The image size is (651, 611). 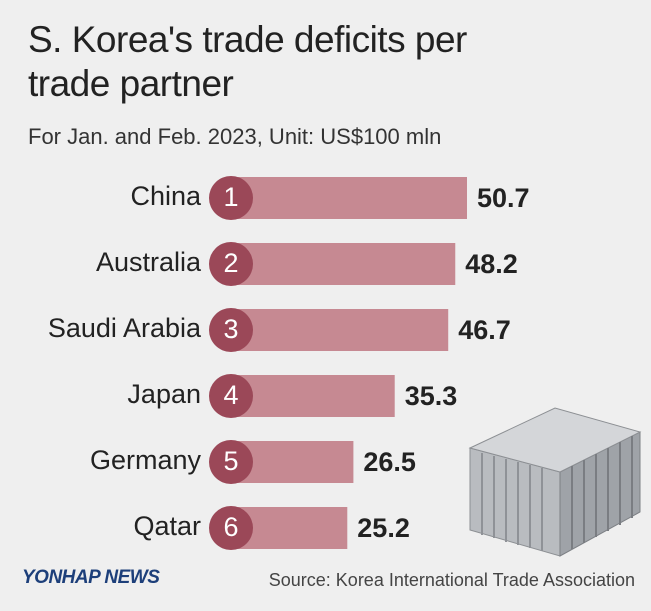 I want to click on category-label: Japan, so click(x=164, y=394).